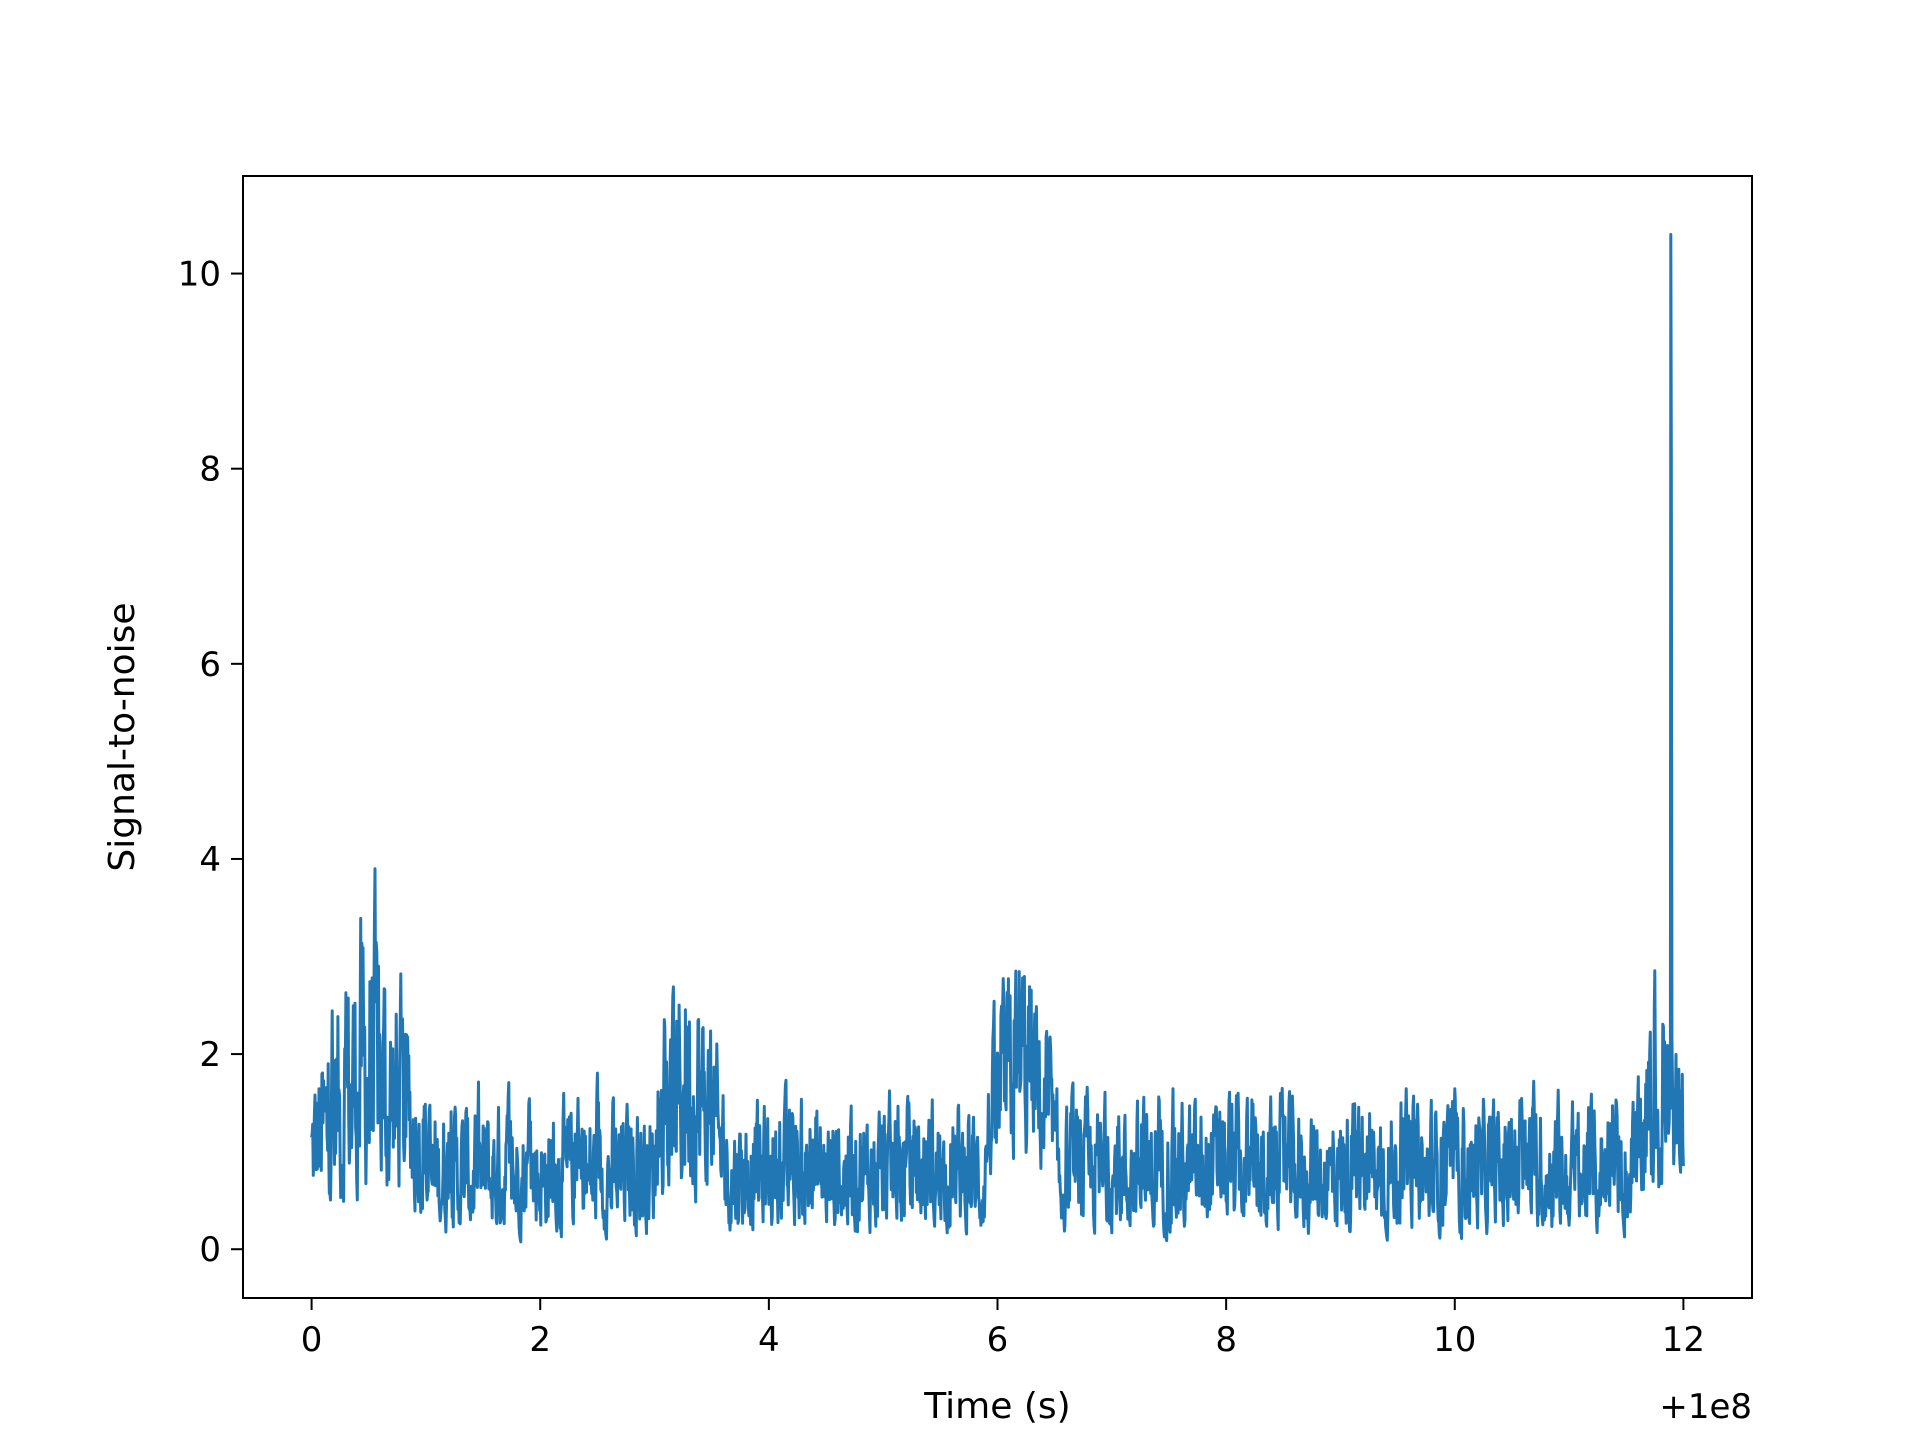 The image size is (1920, 1440). I want to click on x-axis-ticks: 0 2 4 6 8 10 12, so click(1003, 1329).